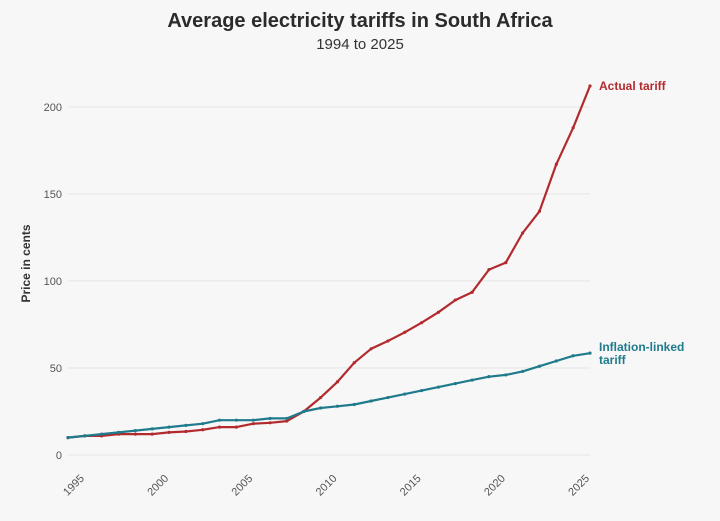  Describe the element at coordinates (337, 382) in the screenshot. I see `data-point-0-2010` at that location.